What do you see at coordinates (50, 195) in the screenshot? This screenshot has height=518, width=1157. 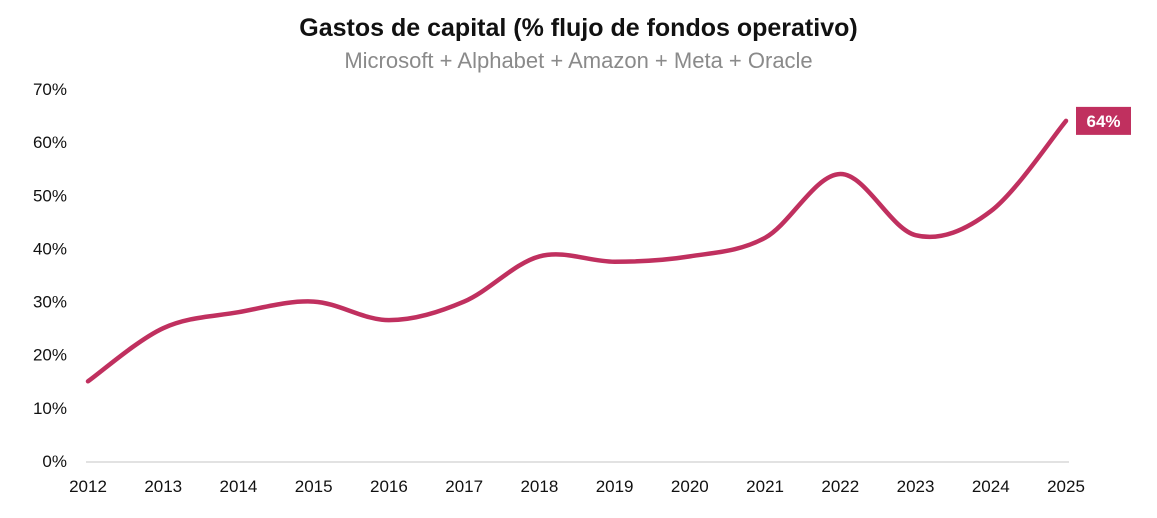 I see `y-tick-label: 50%` at bounding box center [50, 195].